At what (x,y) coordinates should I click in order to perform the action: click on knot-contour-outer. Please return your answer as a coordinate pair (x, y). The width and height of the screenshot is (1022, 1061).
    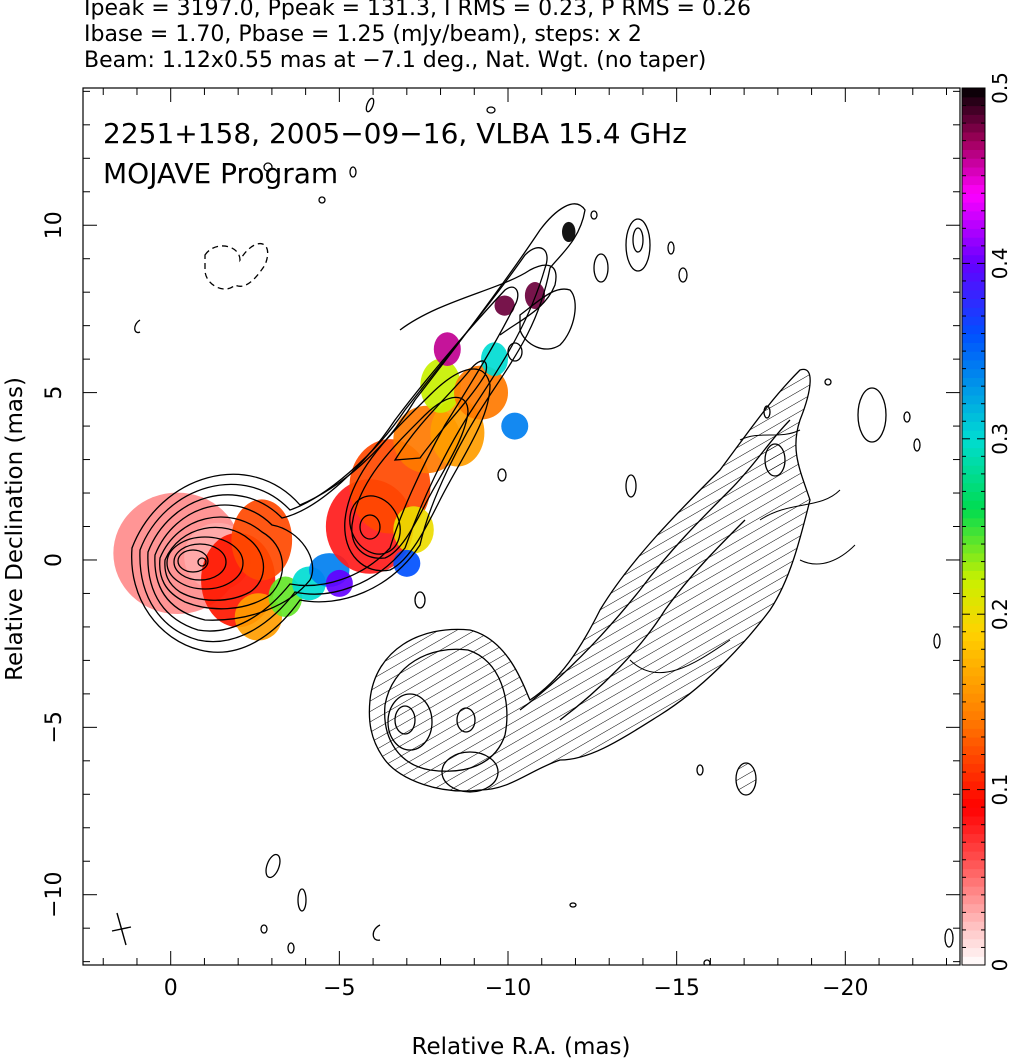
    Looking at the image, I should click on (417, 470).